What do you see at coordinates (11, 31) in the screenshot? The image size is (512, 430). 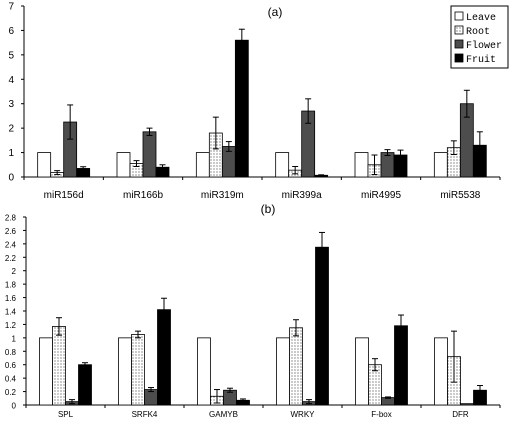 I see `y-tick-label: 6` at bounding box center [11, 31].